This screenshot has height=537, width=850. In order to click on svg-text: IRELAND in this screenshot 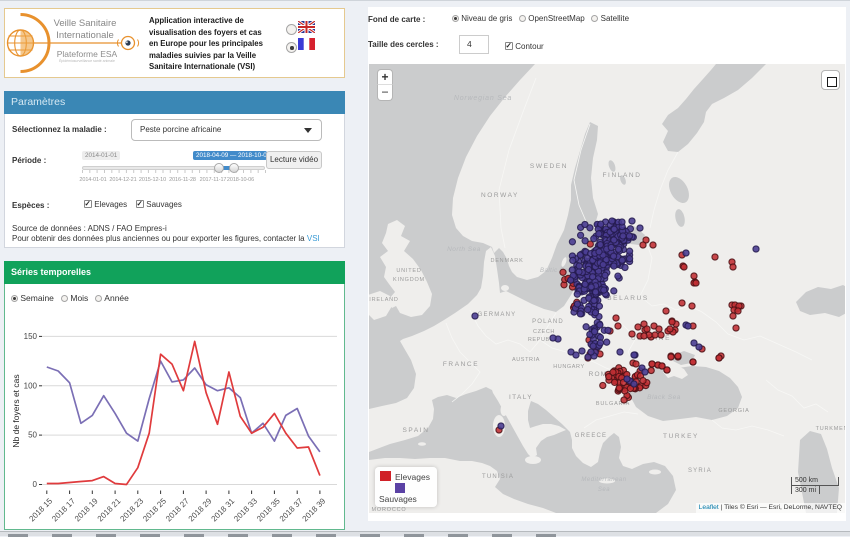, I will do `click(383, 300)`.